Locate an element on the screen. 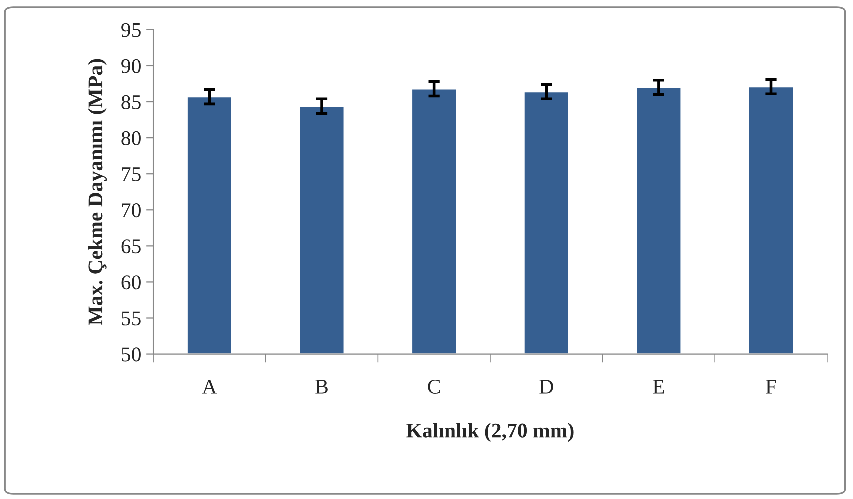 The height and width of the screenshot is (499, 853). x-tick-label: A is located at coordinates (210, 387).